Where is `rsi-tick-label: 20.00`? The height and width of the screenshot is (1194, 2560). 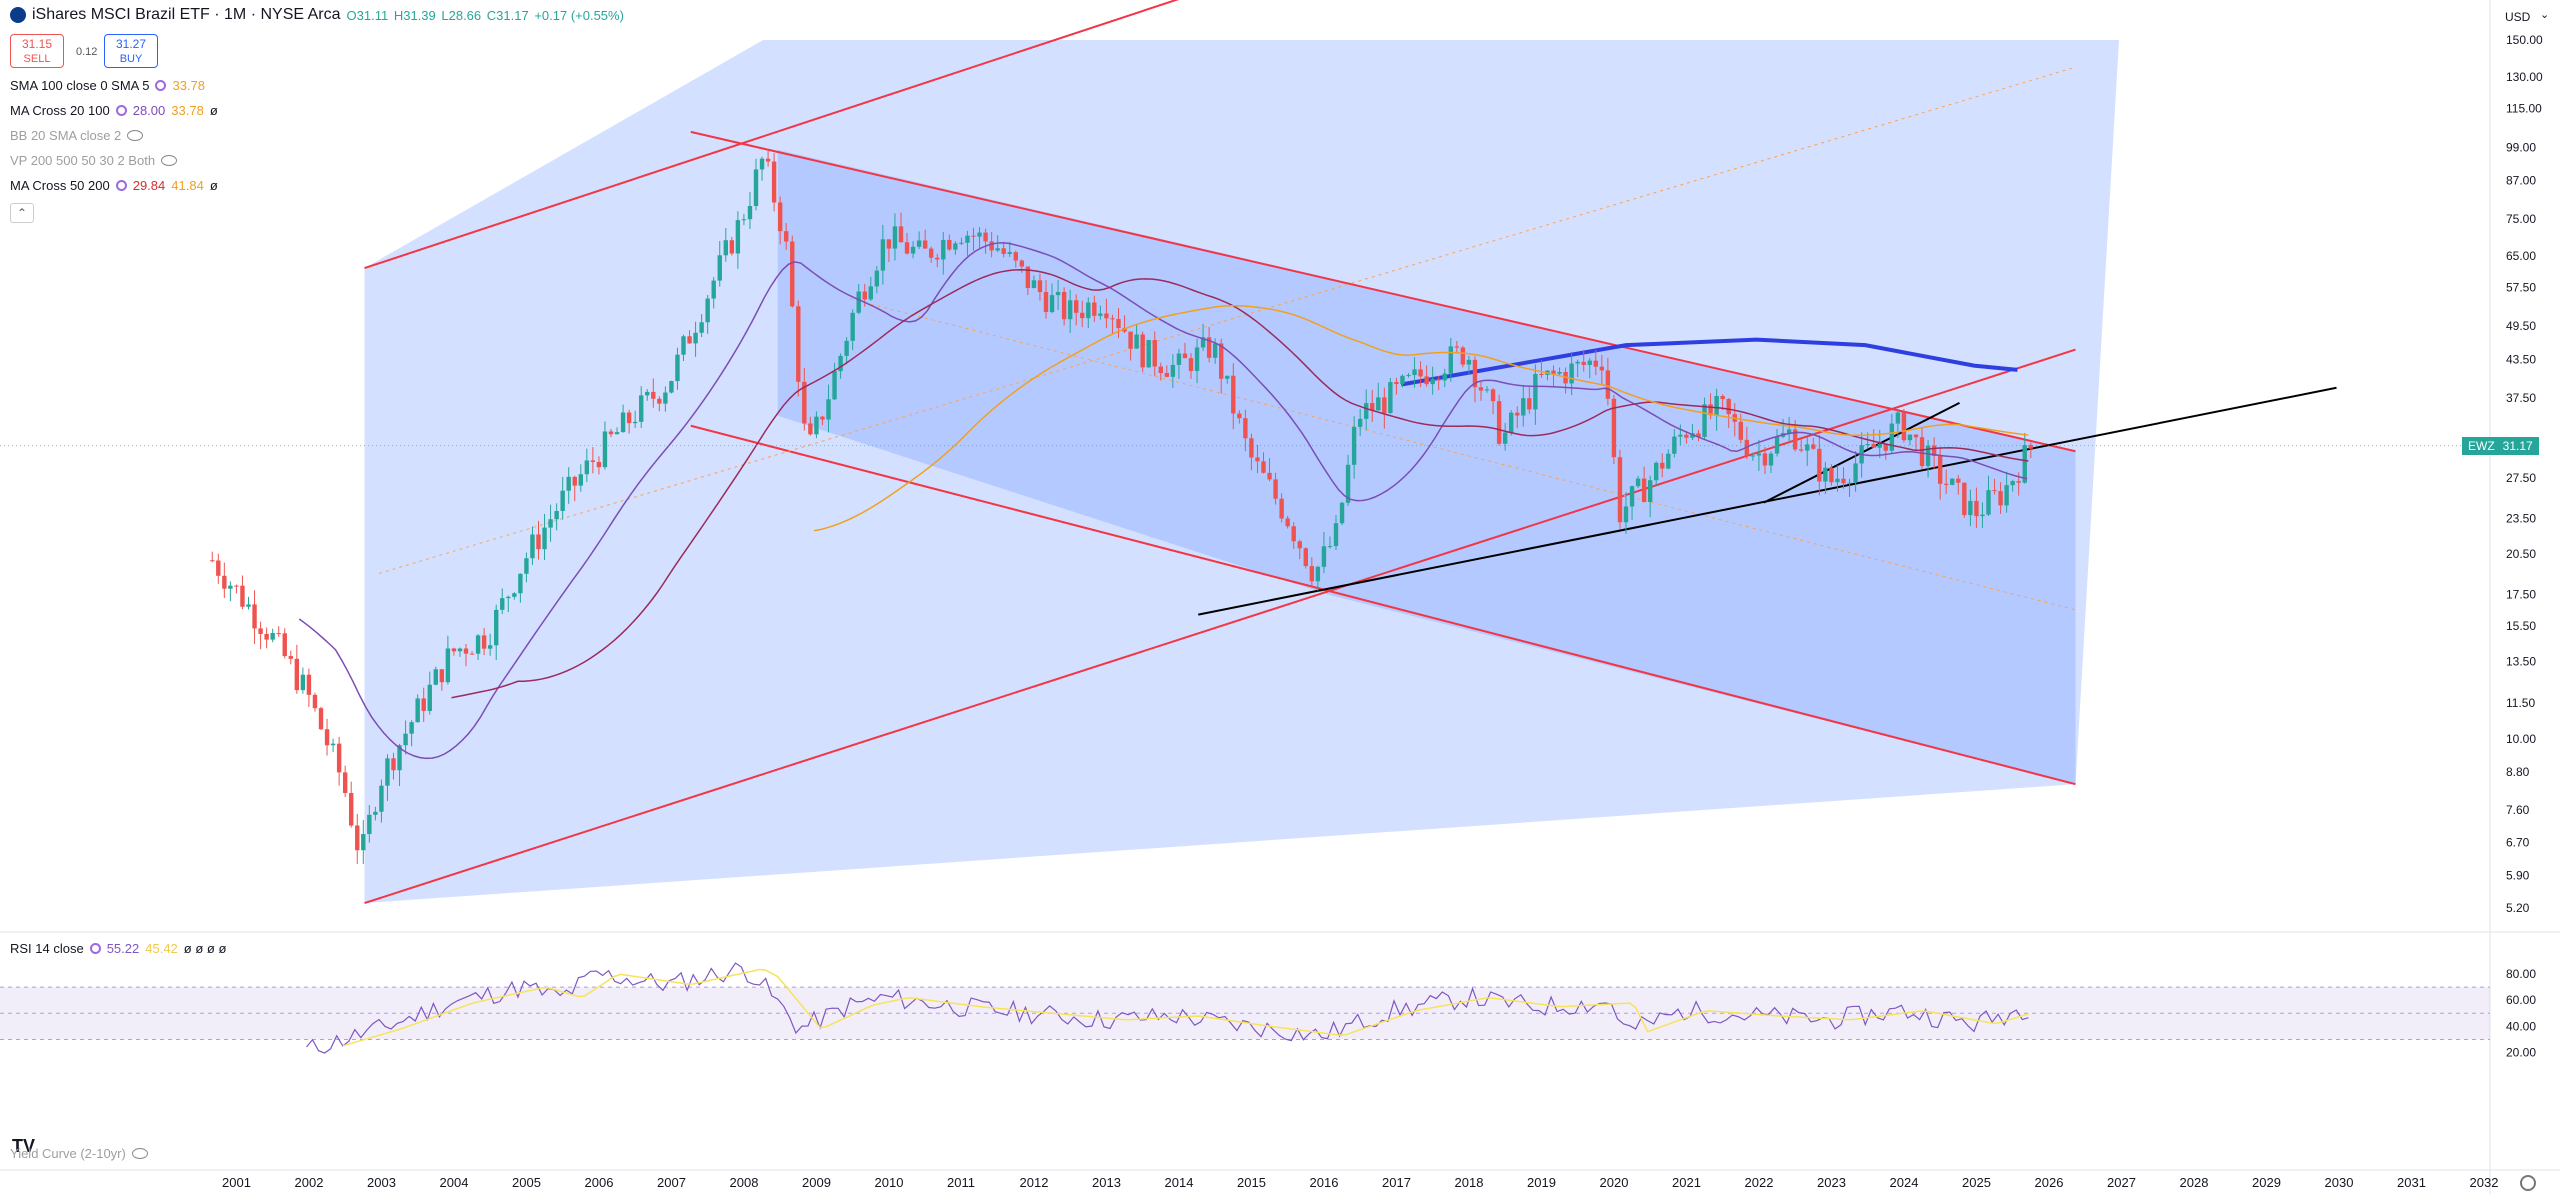
rsi-tick-label: 20.00 is located at coordinates (2521, 1053).